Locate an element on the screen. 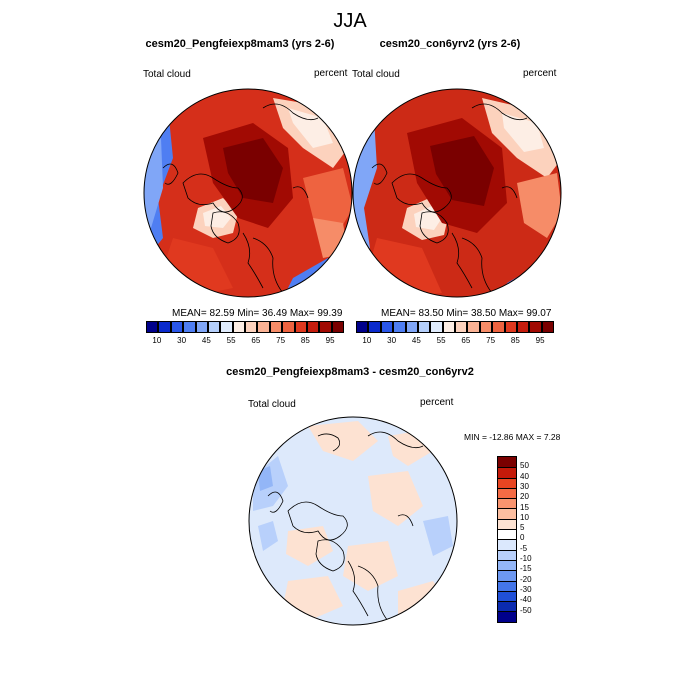 This screenshot has width=700, height=700. colorbar-tick-label: -30 is located at coordinates (526, 589).